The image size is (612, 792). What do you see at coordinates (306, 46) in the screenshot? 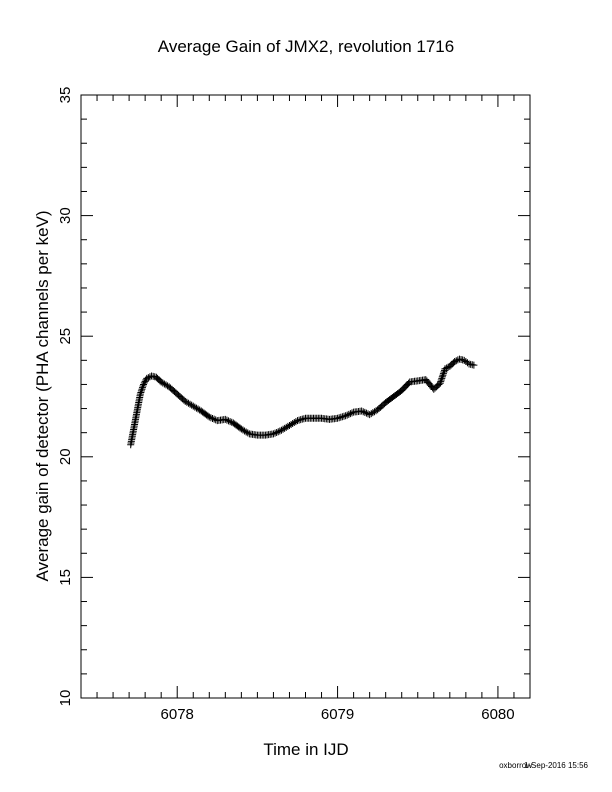
I see `chart-title: Average Gain of JMX2, revolution 1716` at bounding box center [306, 46].